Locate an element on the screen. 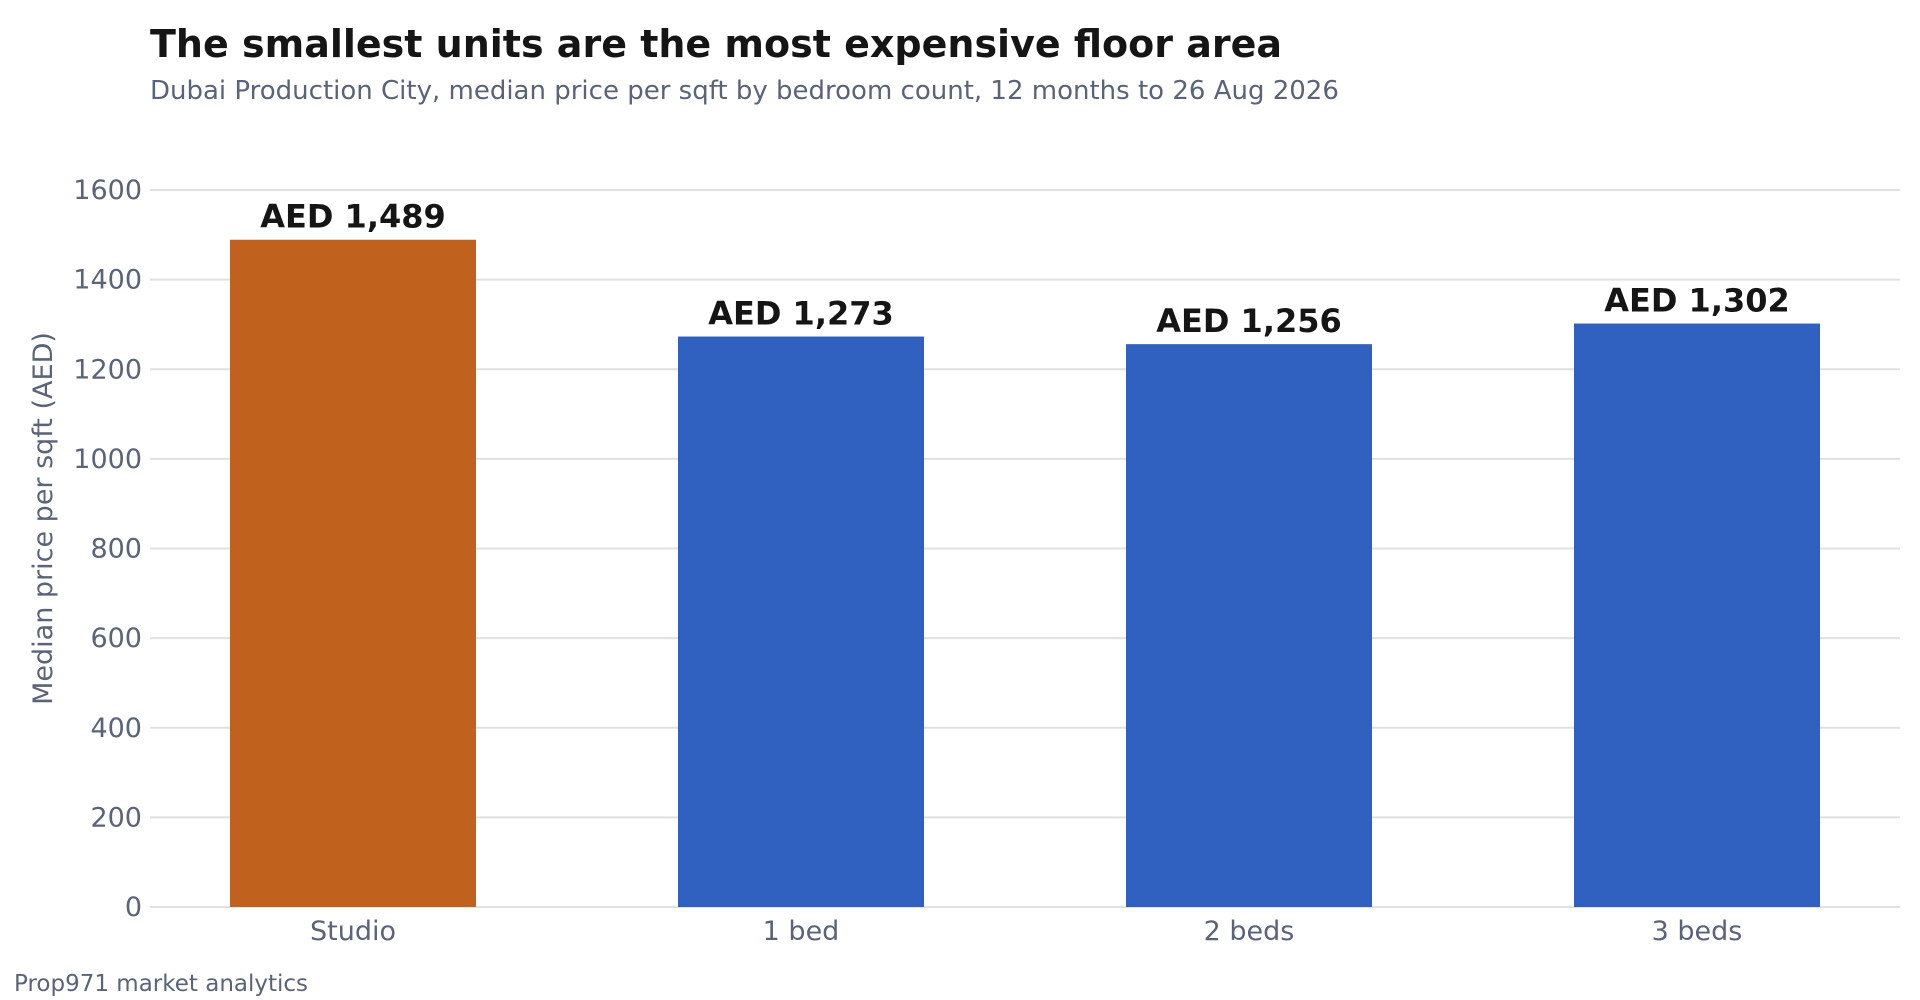  bar-2-beds is located at coordinates (1249, 625).